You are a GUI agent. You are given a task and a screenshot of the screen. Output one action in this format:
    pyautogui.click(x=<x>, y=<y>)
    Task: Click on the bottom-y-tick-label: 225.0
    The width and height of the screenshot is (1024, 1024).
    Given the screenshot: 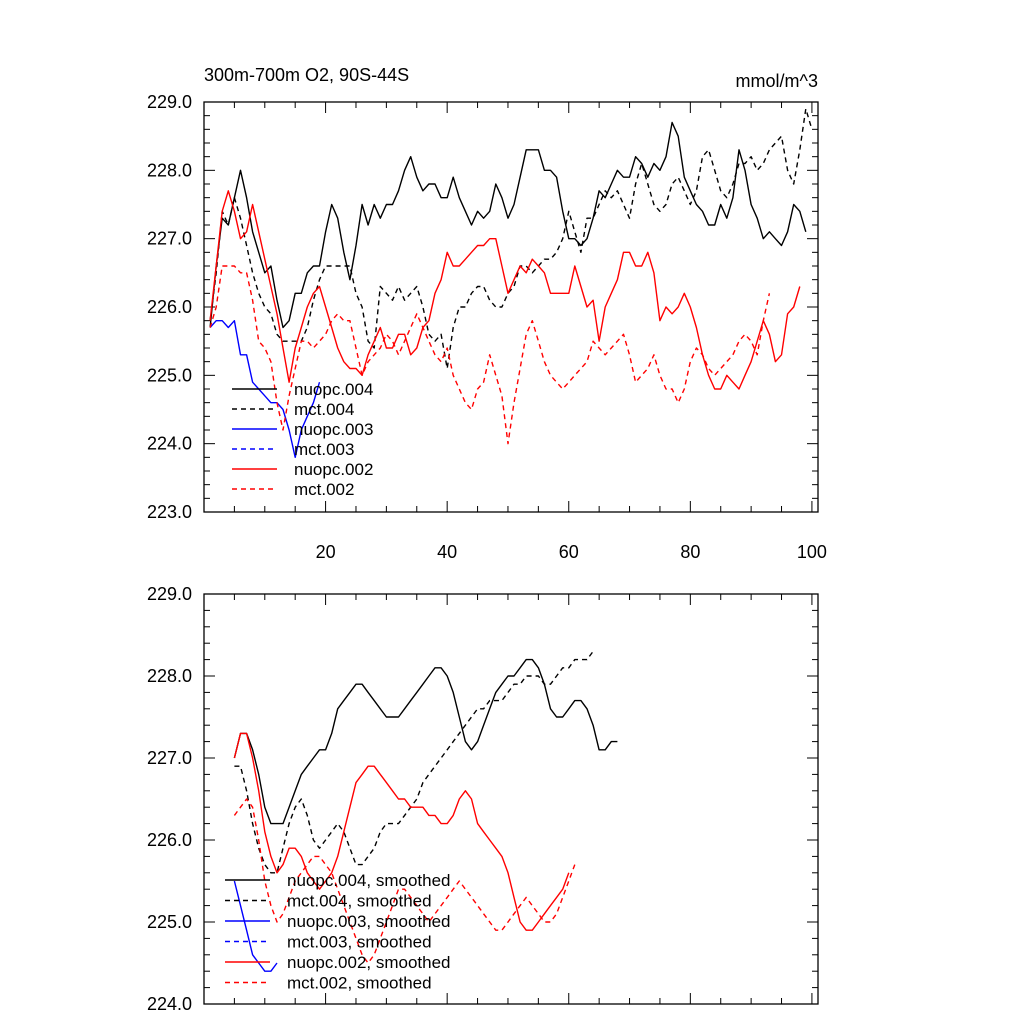 What is the action you would take?
    pyautogui.click(x=169, y=922)
    